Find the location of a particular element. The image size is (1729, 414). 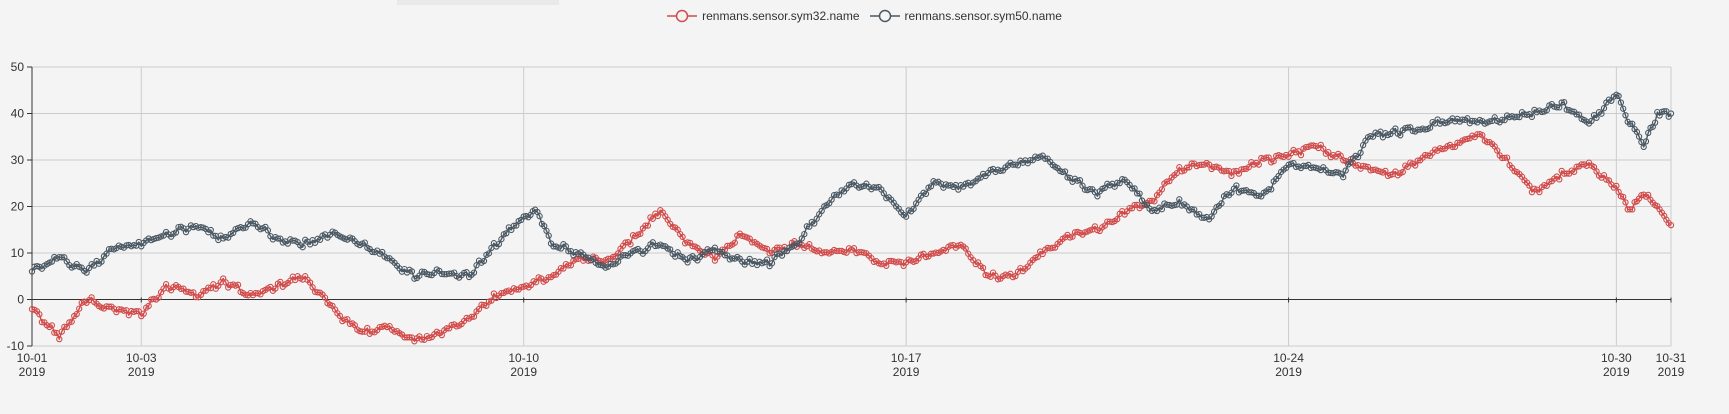

y-tick-label: -10 is located at coordinates (16, 346).